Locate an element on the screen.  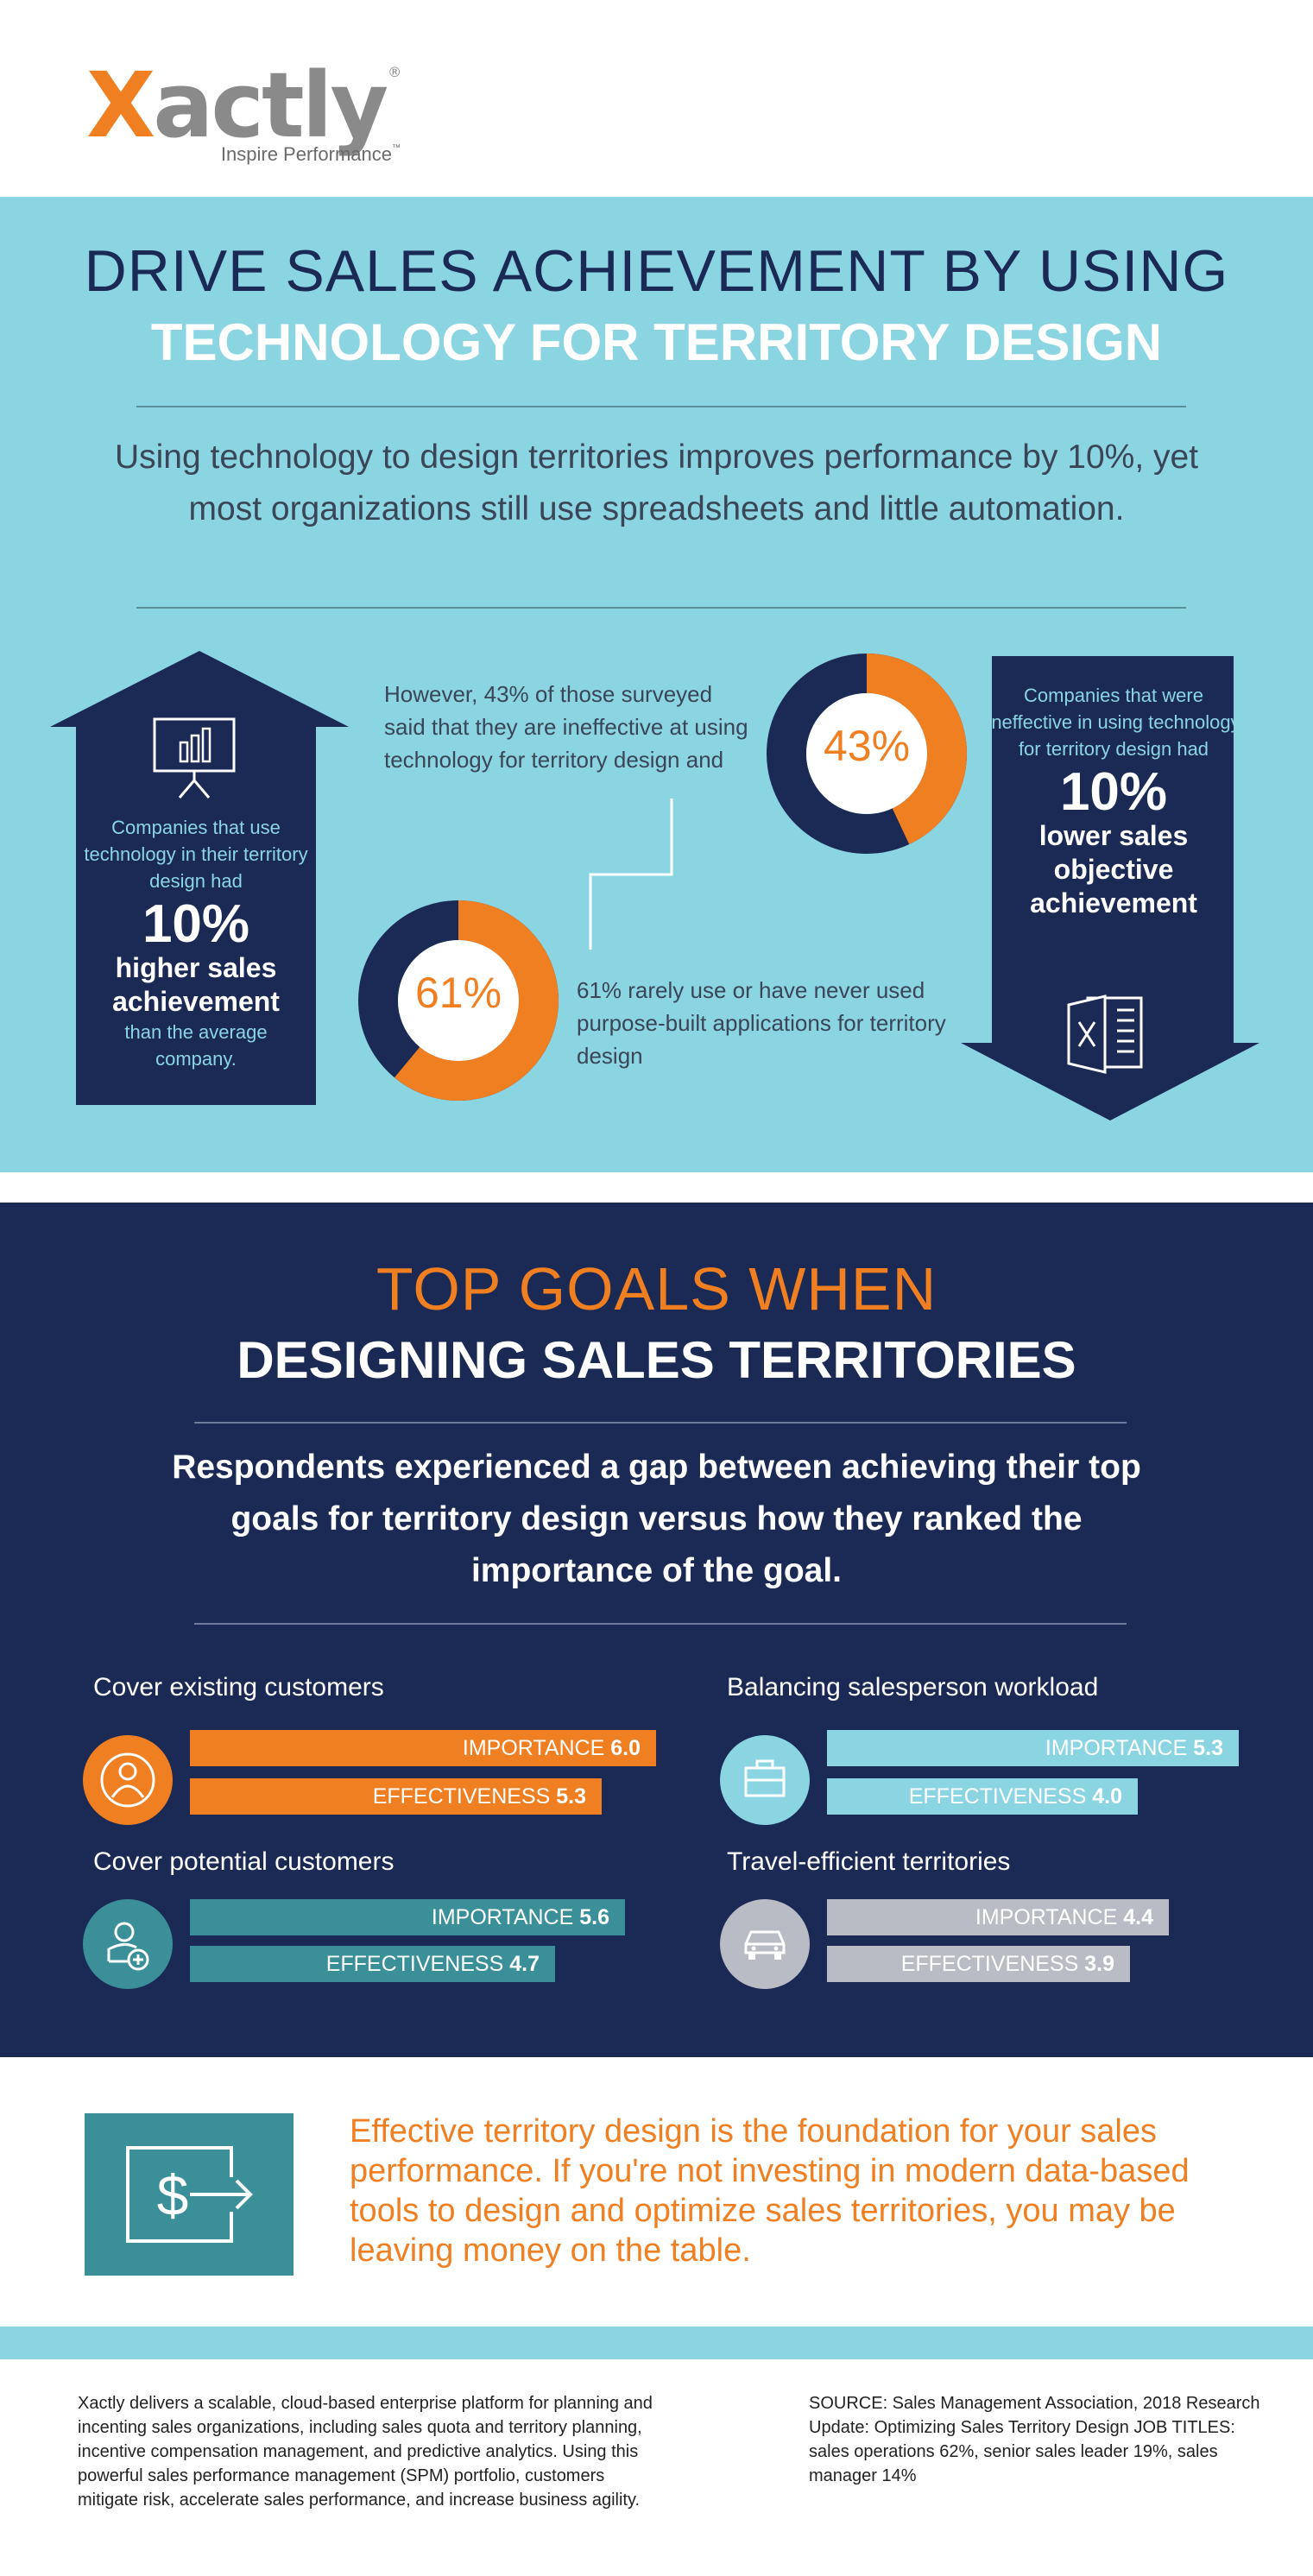
connector-line is located at coordinates (631, 874).